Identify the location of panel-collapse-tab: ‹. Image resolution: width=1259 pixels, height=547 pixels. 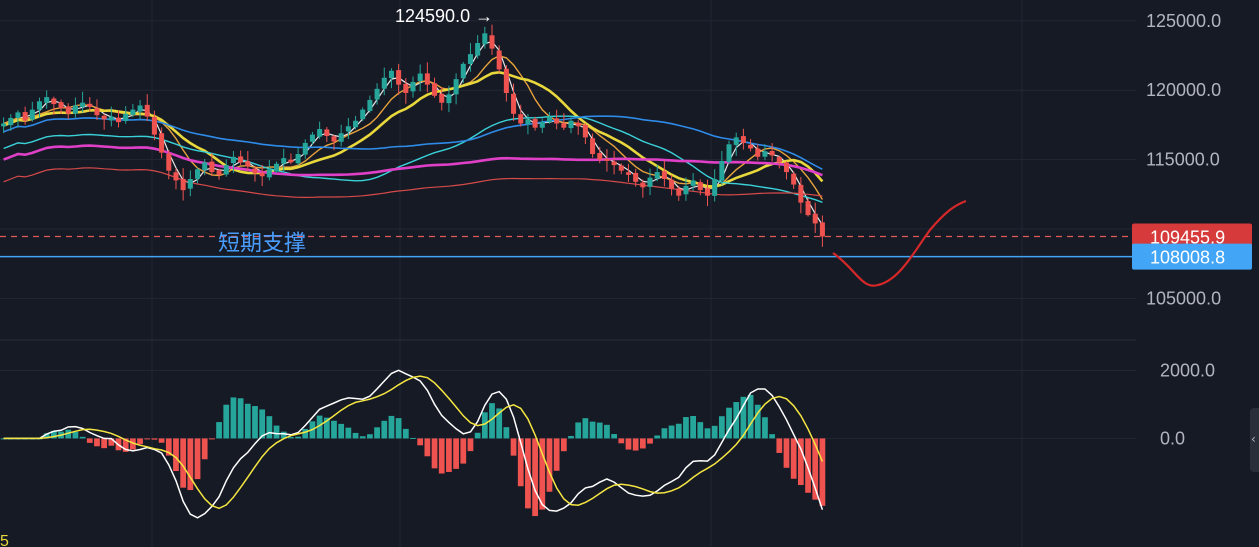
(1254, 440).